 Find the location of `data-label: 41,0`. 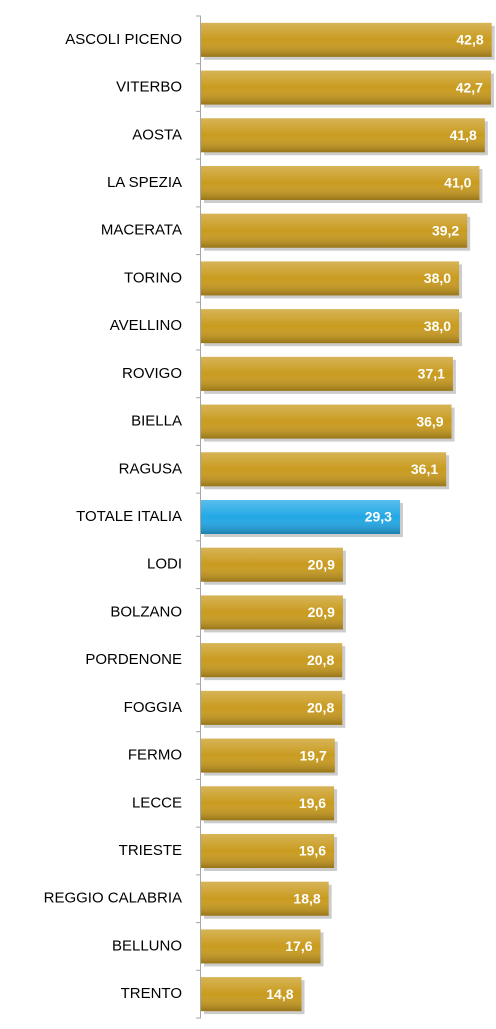

data-label: 41,0 is located at coordinates (457, 183).